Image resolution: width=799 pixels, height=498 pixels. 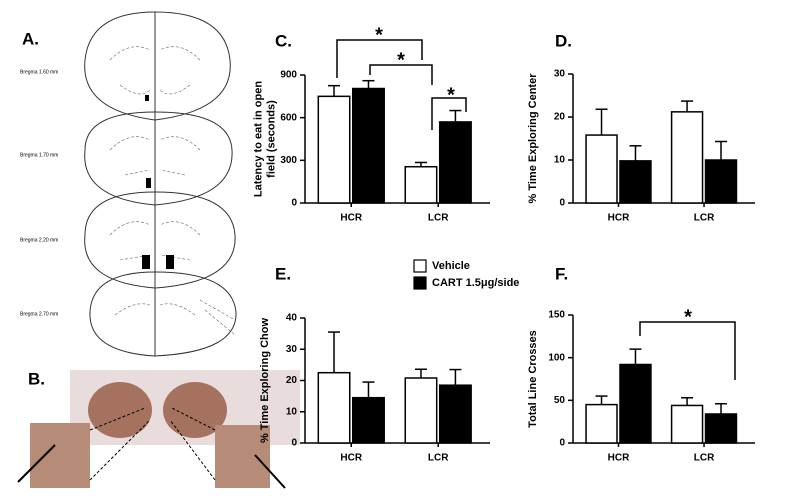 What do you see at coordinates (283, 273) in the screenshot?
I see `panel-label: E.` at bounding box center [283, 273].